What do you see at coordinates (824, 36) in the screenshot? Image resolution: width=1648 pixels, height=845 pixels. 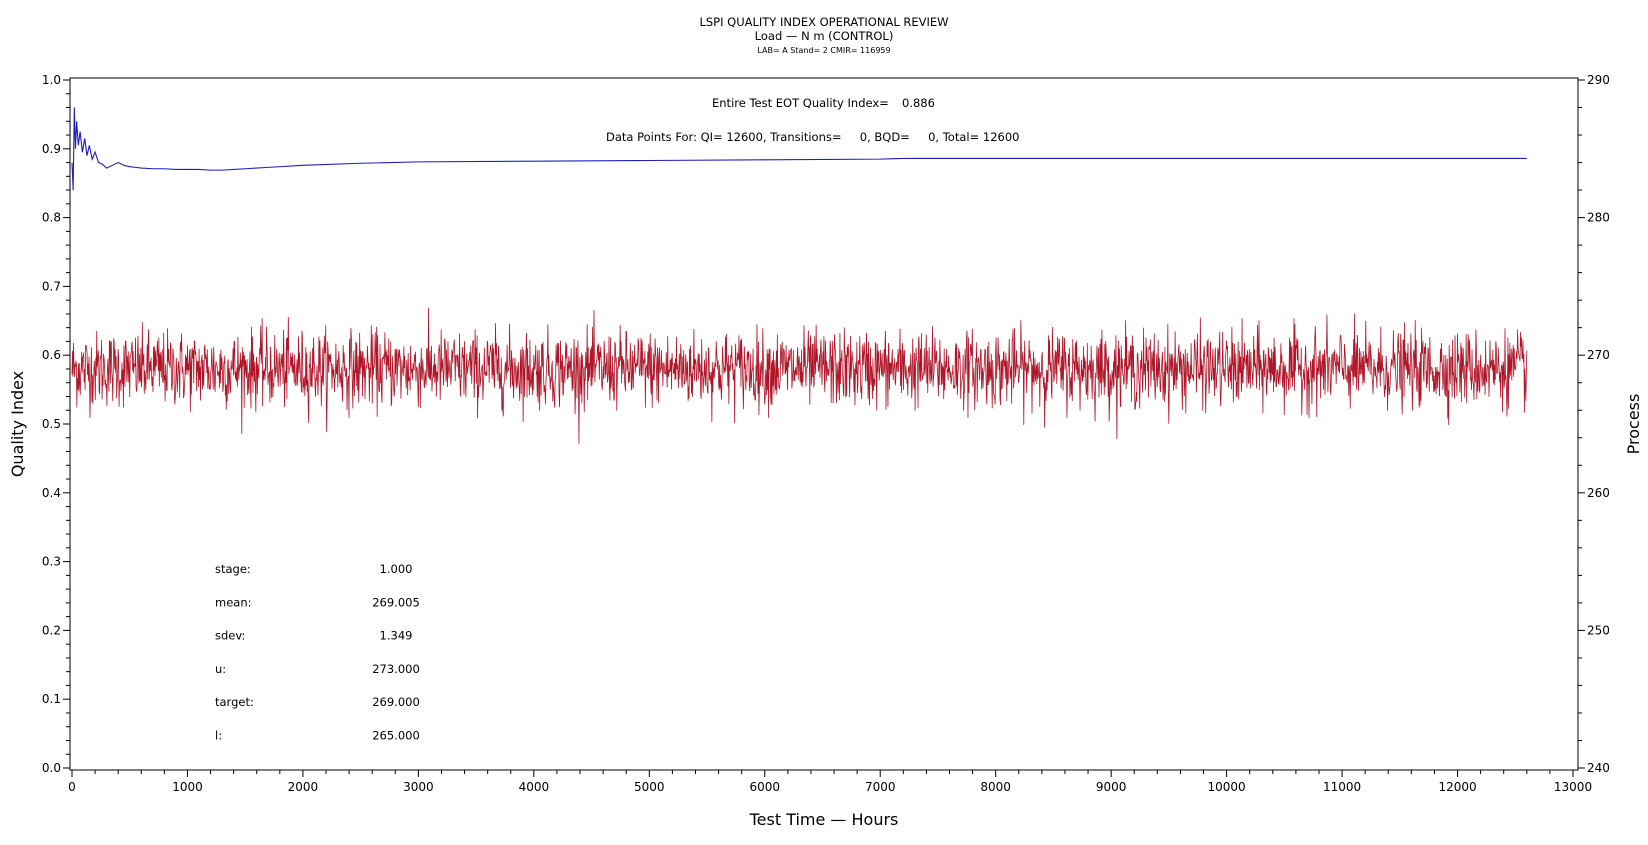 I see `chart-subtitle: Load — N m (CONTROL)` at bounding box center [824, 36].